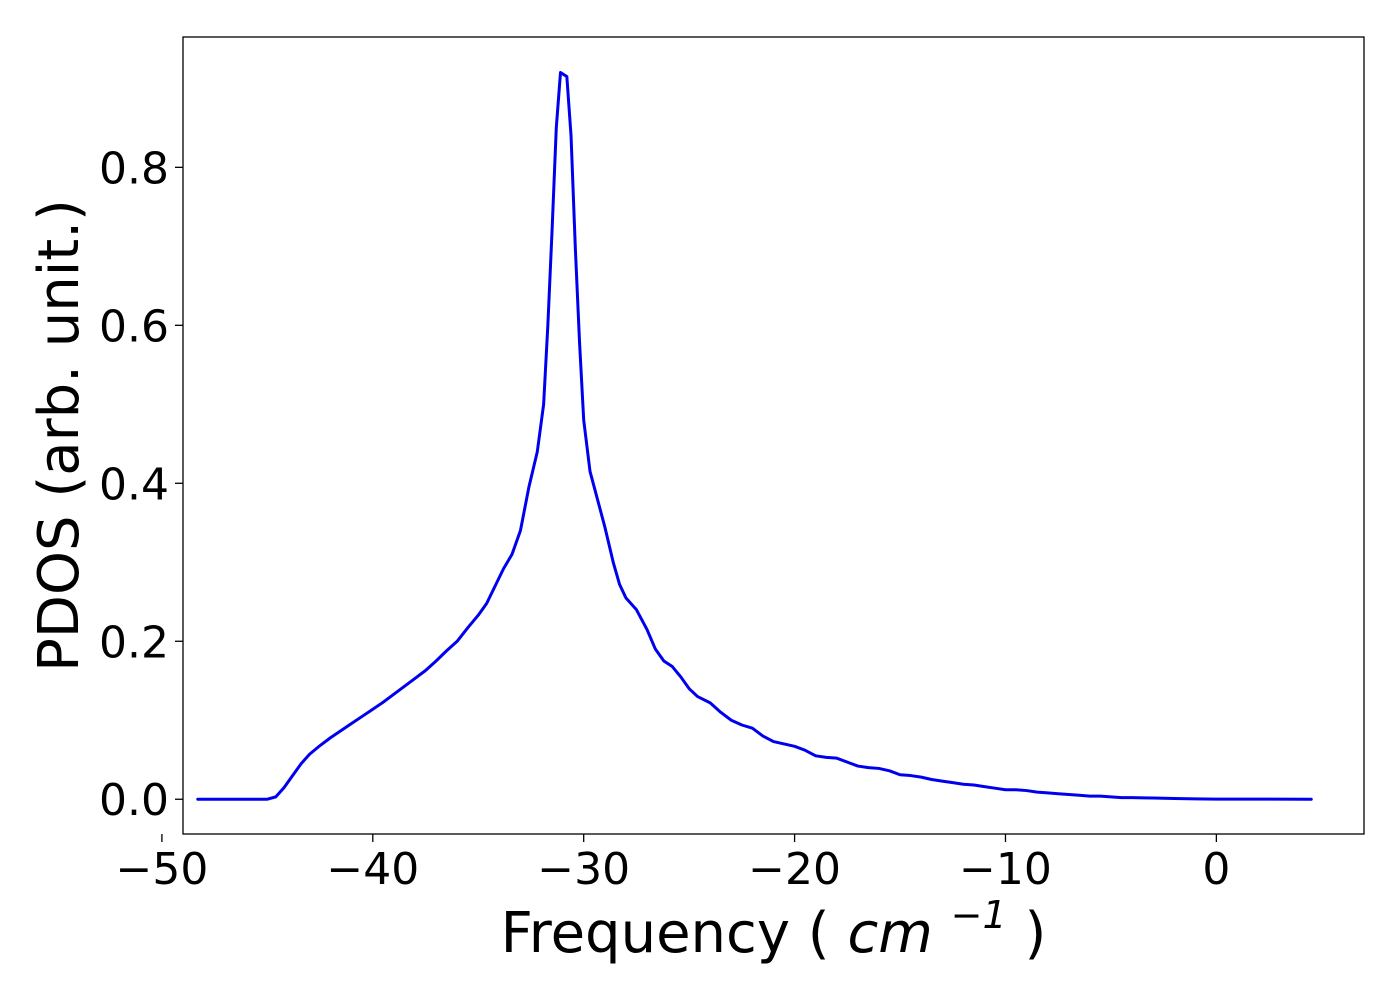 This screenshot has height=1000, width=1400. What do you see at coordinates (59, 435) in the screenshot?
I see `y-axis-title: PDOS (arb. unit.)` at bounding box center [59, 435].